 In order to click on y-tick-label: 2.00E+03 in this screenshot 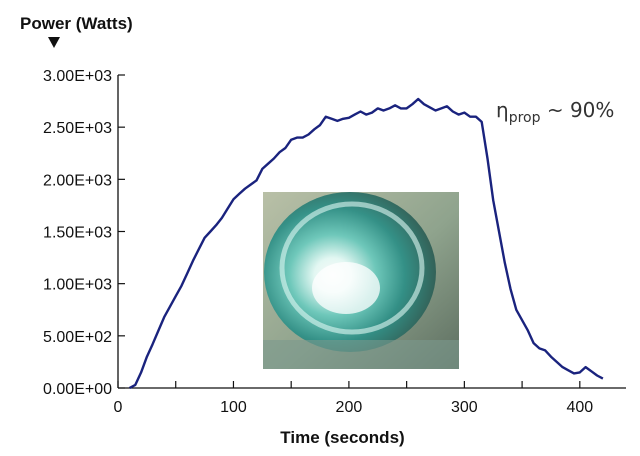, I will do `click(77, 180)`.